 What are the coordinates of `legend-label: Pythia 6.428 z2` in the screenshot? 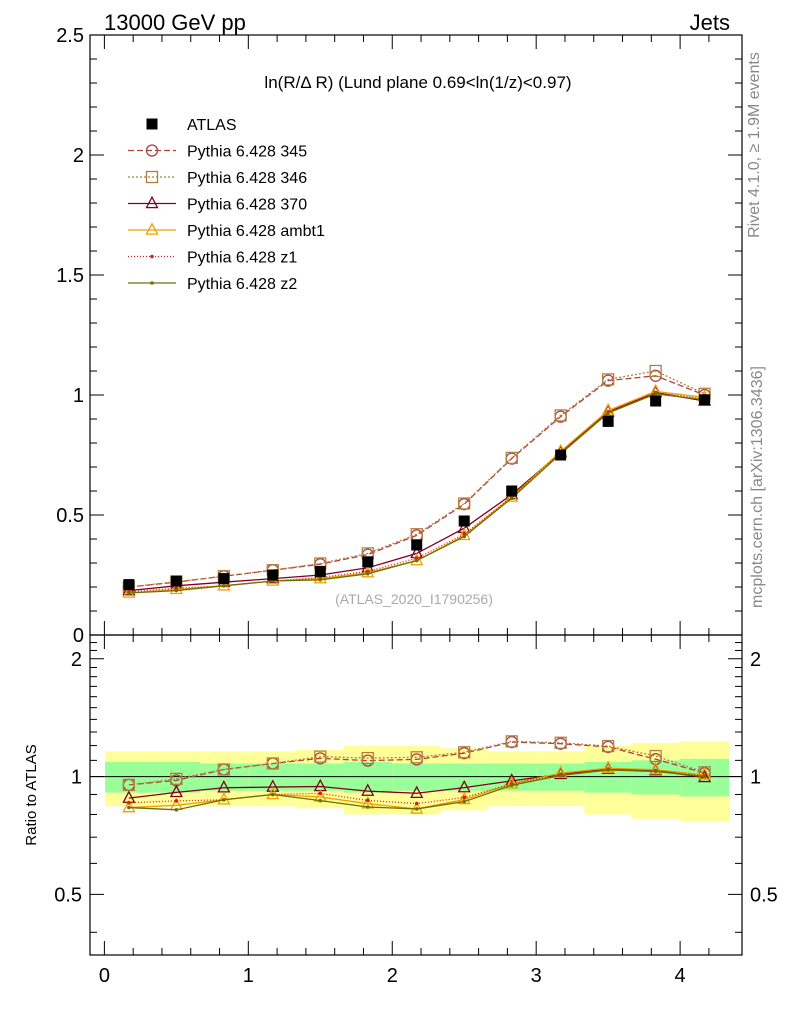 It's located at (242, 284).